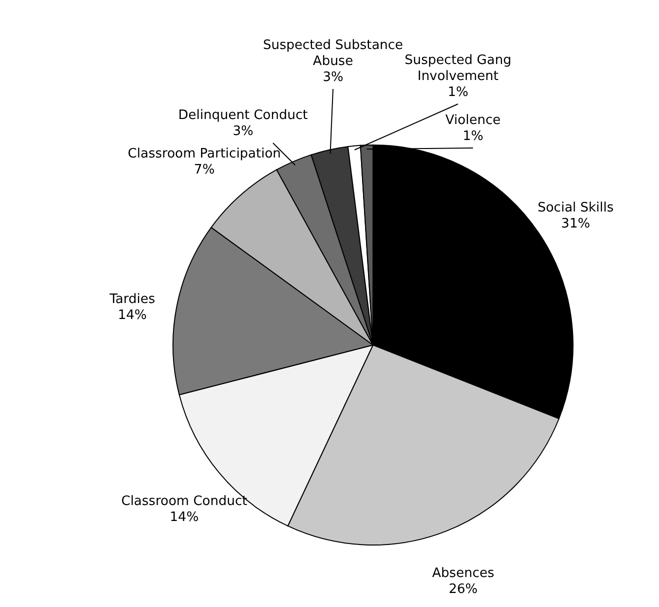 The height and width of the screenshot is (607, 659). What do you see at coordinates (575, 224) in the screenshot?
I see `data-label: 31%` at bounding box center [575, 224].